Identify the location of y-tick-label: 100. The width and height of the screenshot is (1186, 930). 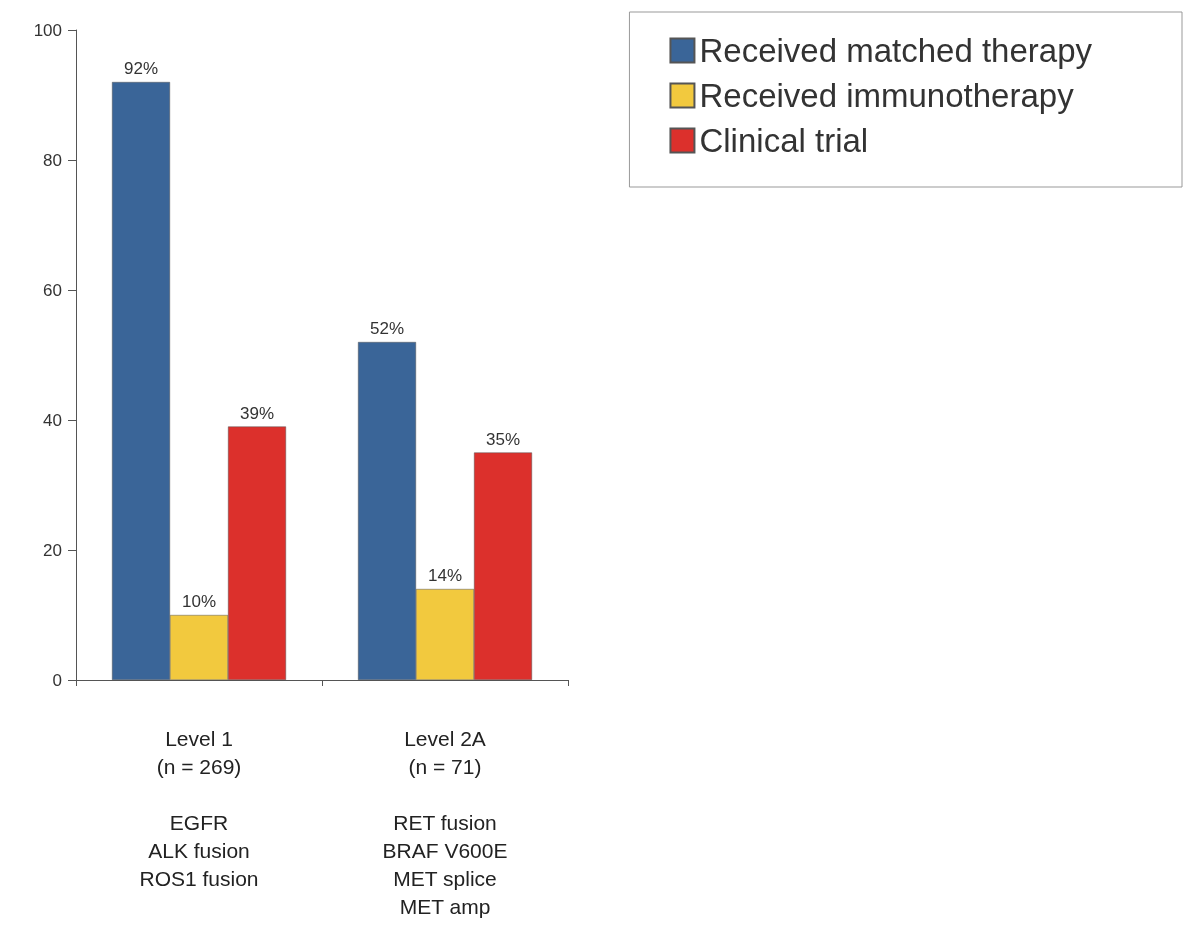
(47, 30).